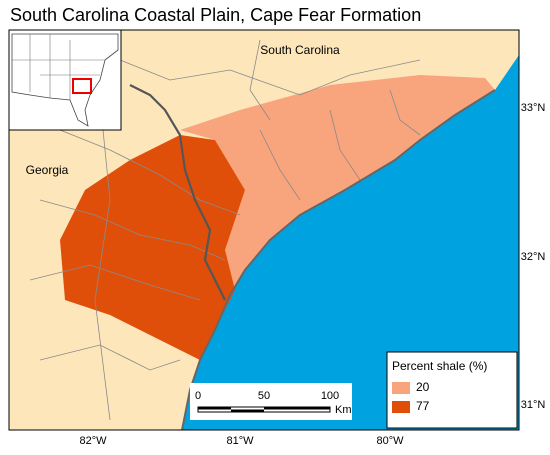 The height and width of the screenshot is (455, 550). Describe the element at coordinates (58, 67) in the screenshot. I see `inset-state-lines` at that location.